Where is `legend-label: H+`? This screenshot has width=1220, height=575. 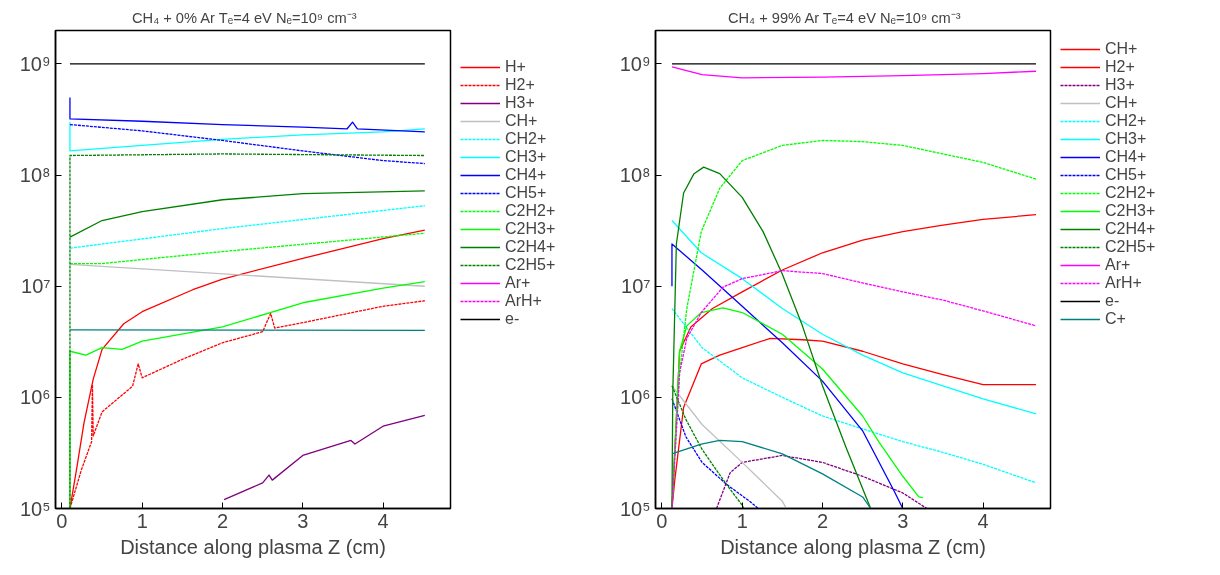
legend-label: H+ is located at coordinates (515, 67).